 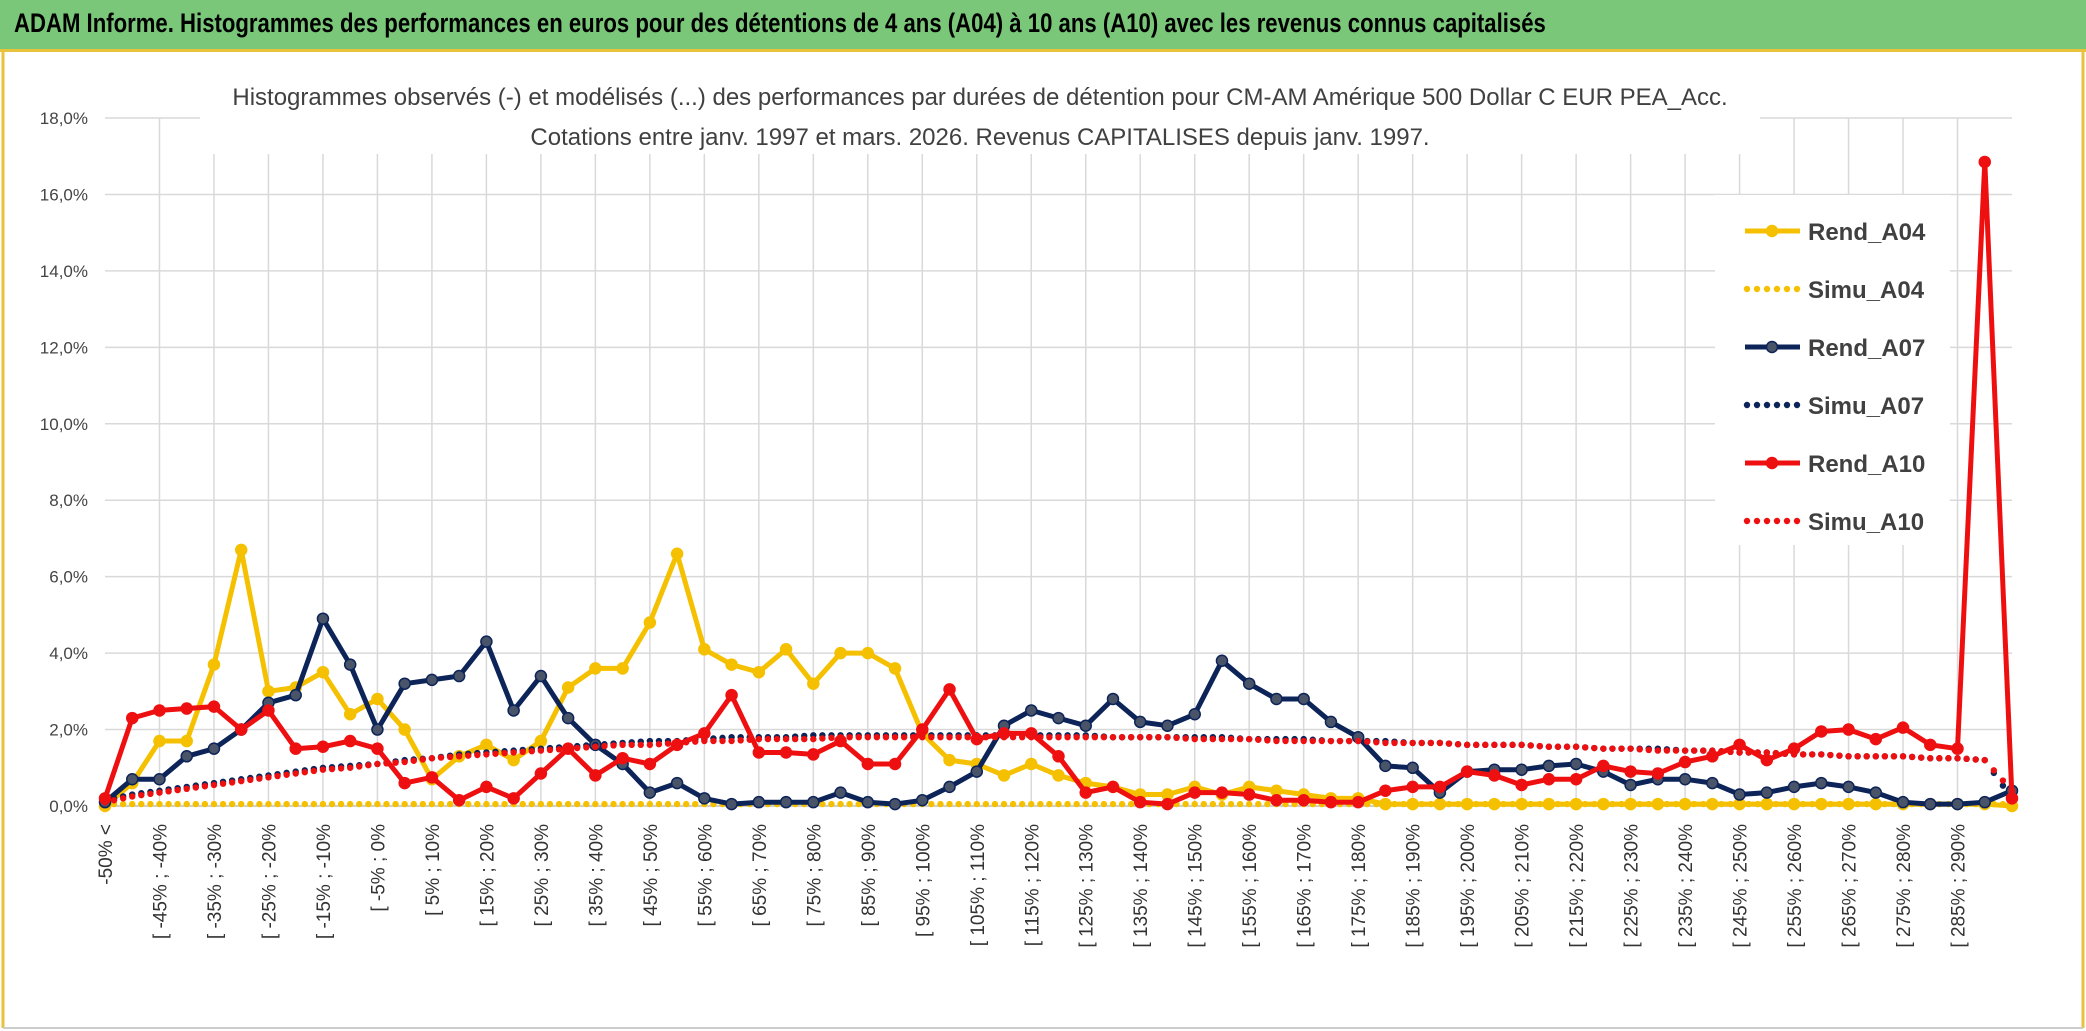 What do you see at coordinates (1632, 886) in the screenshot?
I see `x-tick-label: [ 225% ; 230%` at bounding box center [1632, 886].